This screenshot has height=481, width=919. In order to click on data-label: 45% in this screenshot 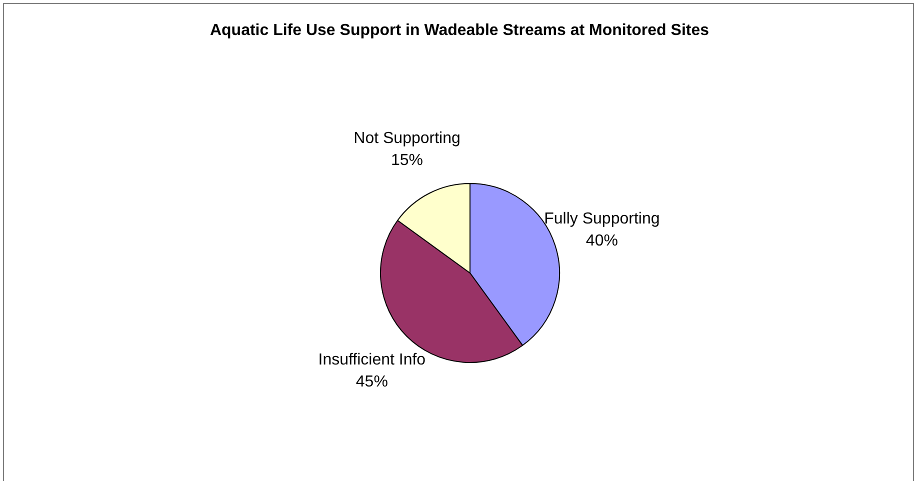, I will do `click(372, 382)`.